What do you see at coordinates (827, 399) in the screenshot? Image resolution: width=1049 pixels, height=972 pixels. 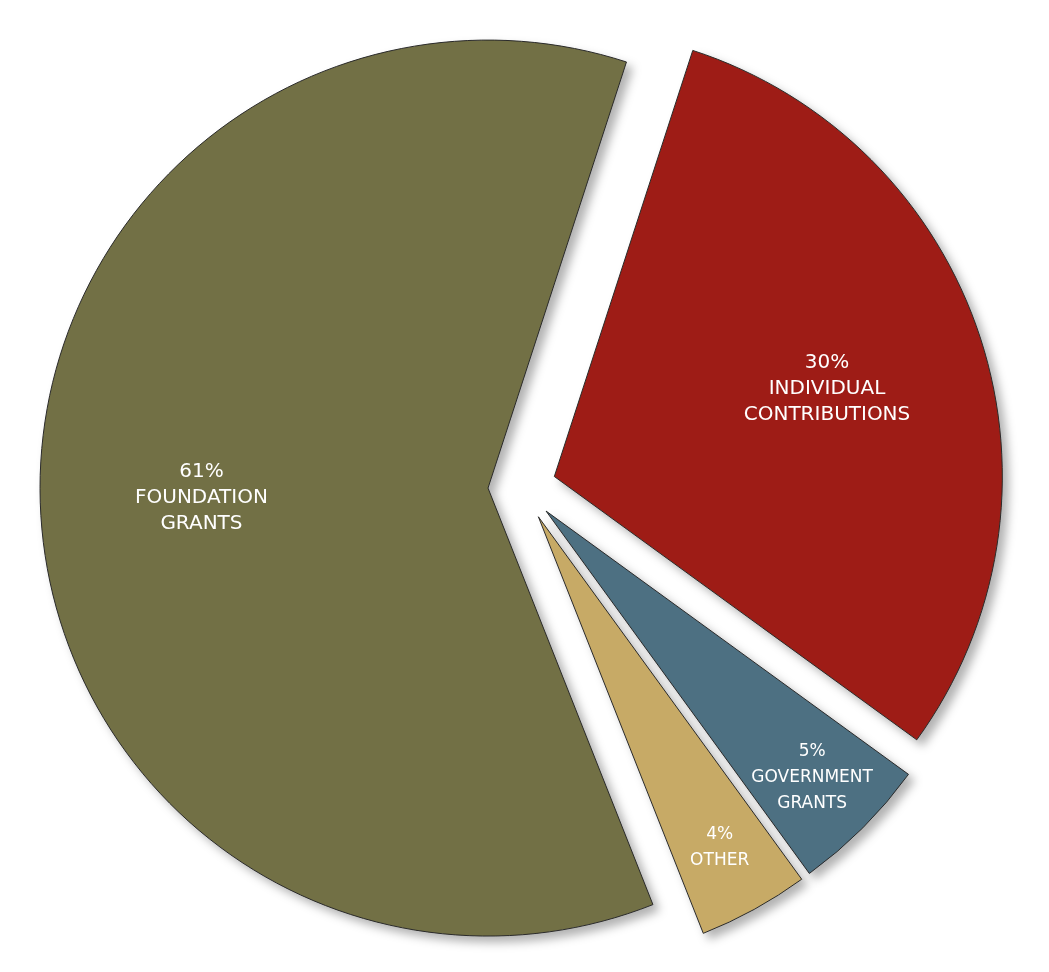 I see `slice-label: INDIVIDUAL CONTRIBUTIONS` at bounding box center [827, 399].